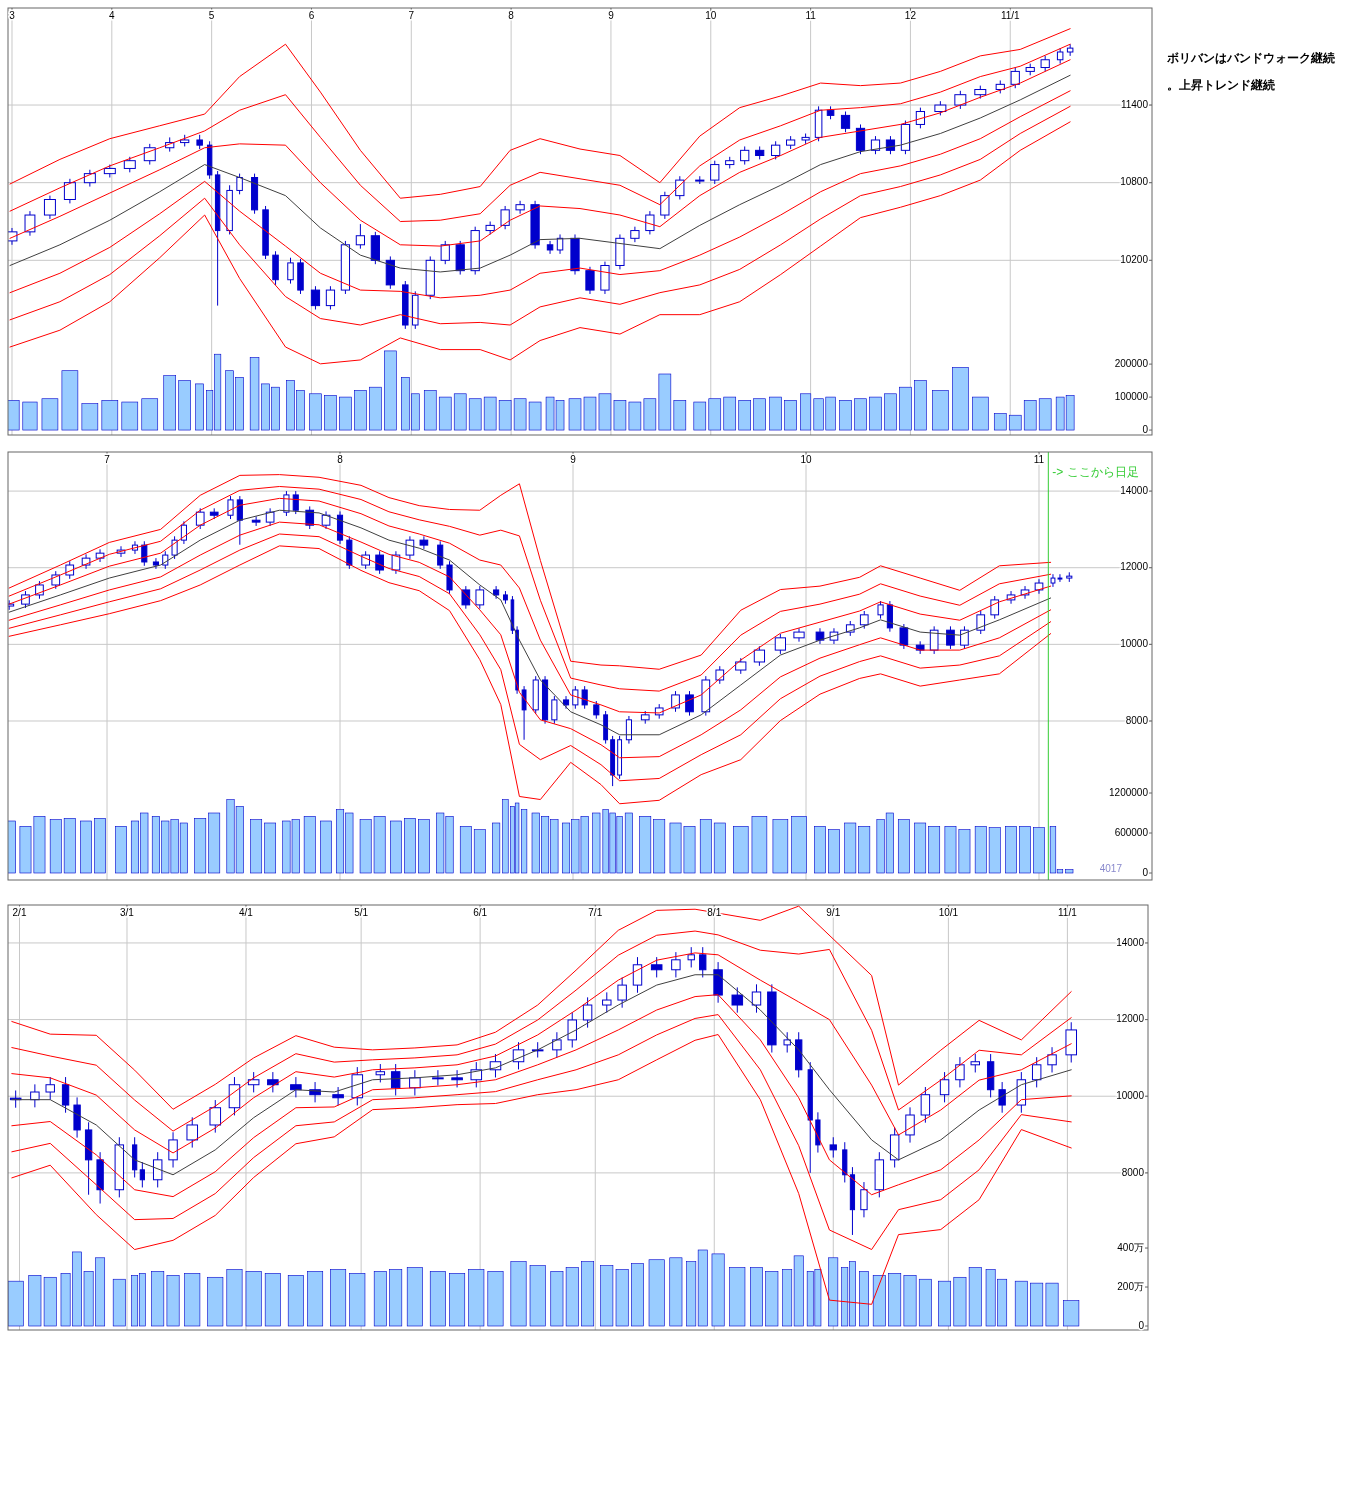 The image size is (1366, 1500). I want to click on x-tick-label: 11, so click(811, 15).